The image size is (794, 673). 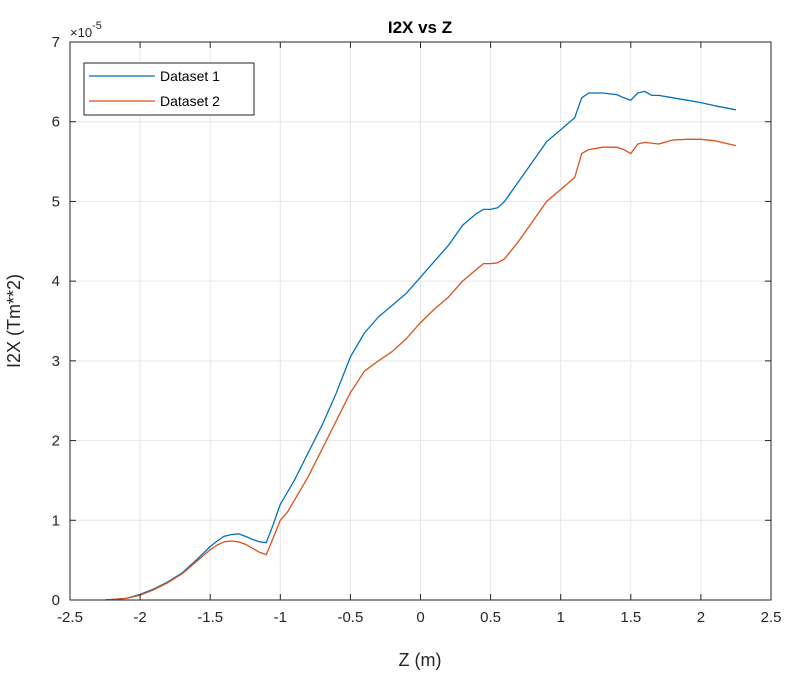 I want to click on y-tick-label: 3, so click(x=56, y=361).